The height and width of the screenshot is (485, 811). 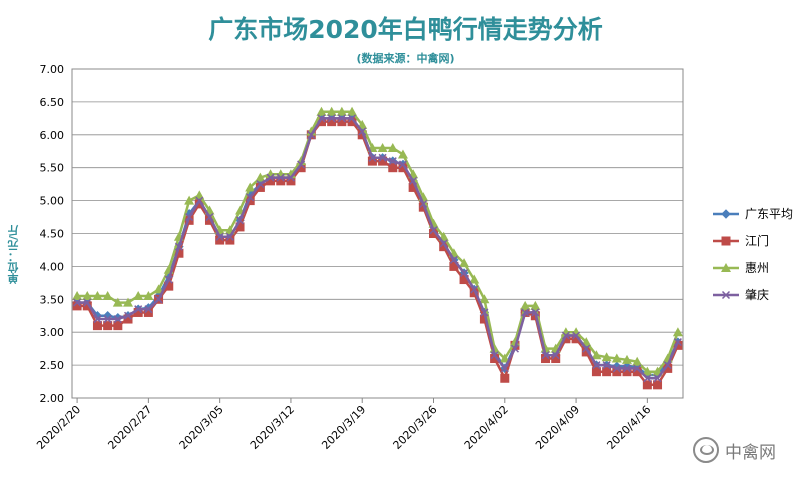 What do you see at coordinates (52, 365) in the screenshot?
I see `y-tick-label: 2.50` at bounding box center [52, 365].